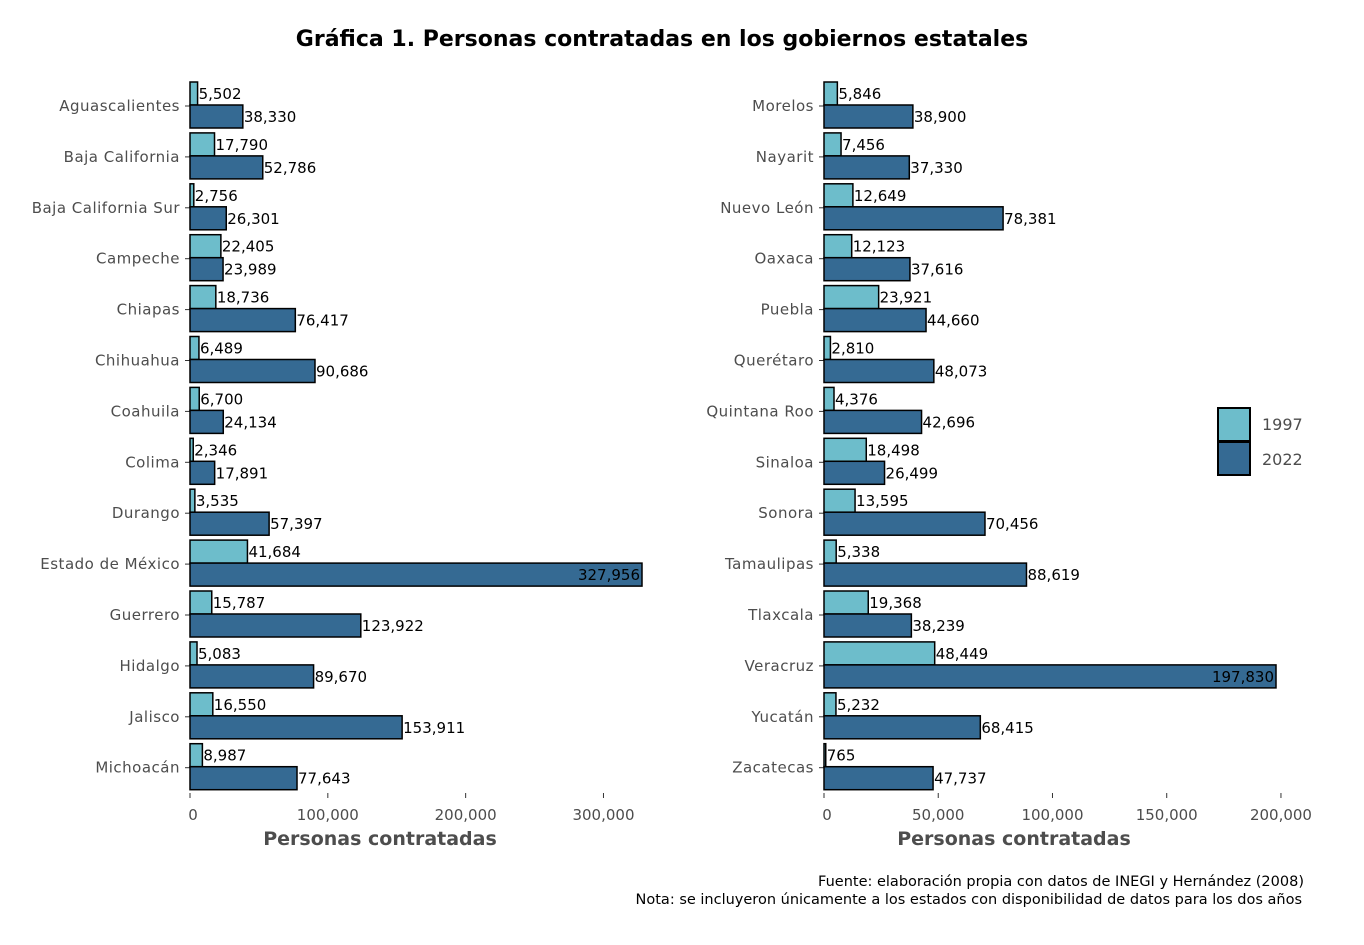 This screenshot has height=945, width=1364. Describe the element at coordinates (936, 168) in the screenshot. I see `data-label-2022: 37,330` at that location.